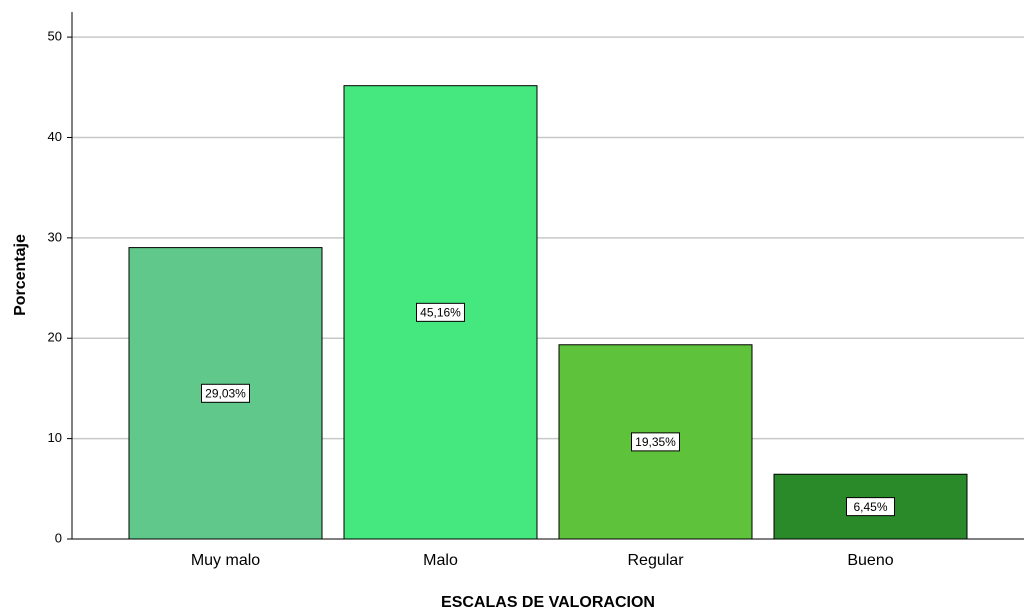 This screenshot has width=1024, height=612. I want to click on y-tick-label: 10, so click(55, 437).